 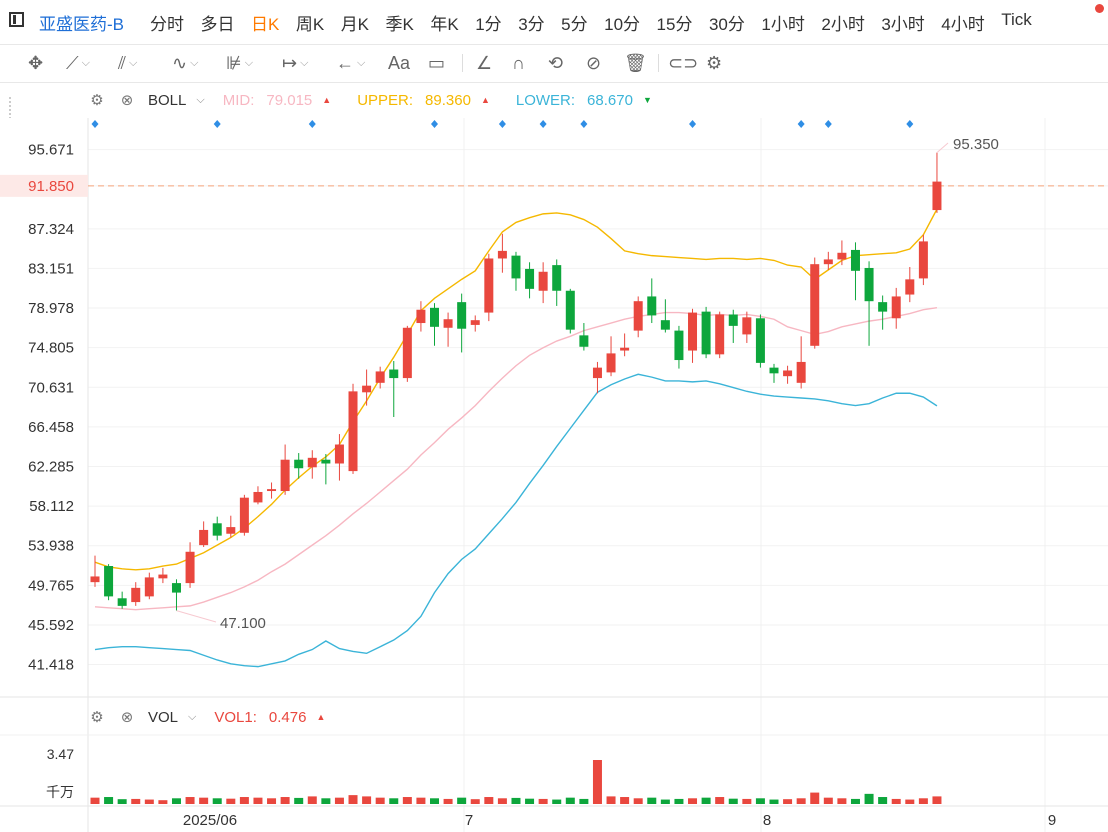 I want to click on channel-tool-icon: ⫽ ⌵, so click(x=128, y=62).